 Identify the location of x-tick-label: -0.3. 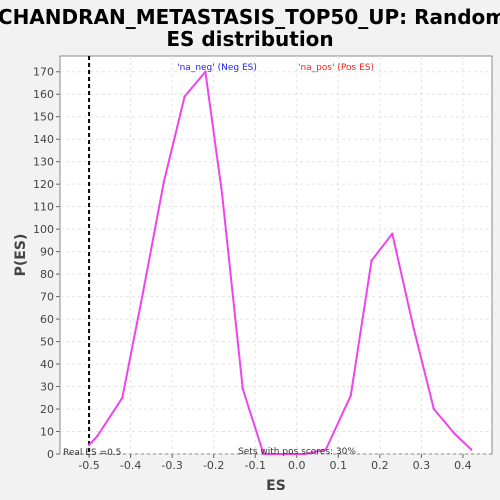
(171, 465).